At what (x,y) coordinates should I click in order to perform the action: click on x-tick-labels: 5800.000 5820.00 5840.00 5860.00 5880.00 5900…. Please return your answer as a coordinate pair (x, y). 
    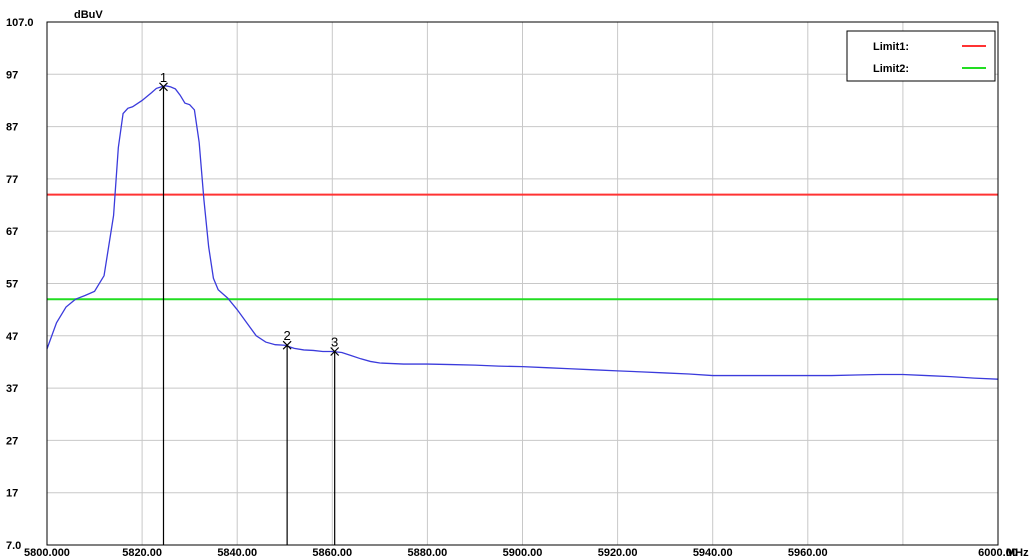
    Looking at the image, I should click on (521, 553).